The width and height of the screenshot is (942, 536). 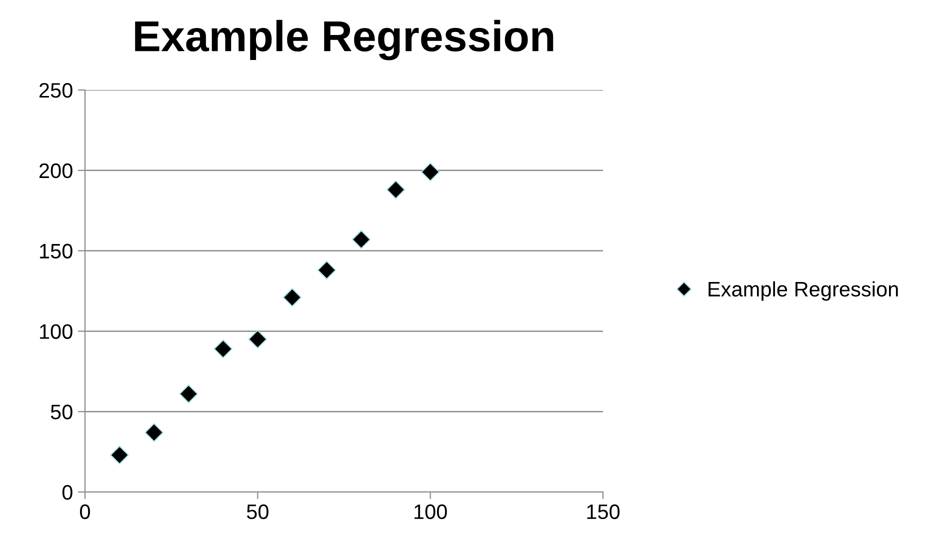 What do you see at coordinates (430, 512) in the screenshot?
I see `x-tick-label: 100` at bounding box center [430, 512].